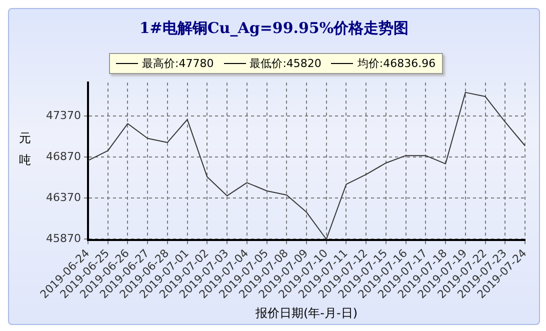 This screenshot has height=331, width=546. Describe the element at coordinates (63, 197) in the screenshot. I see `y-tick-label: 46370` at that location.